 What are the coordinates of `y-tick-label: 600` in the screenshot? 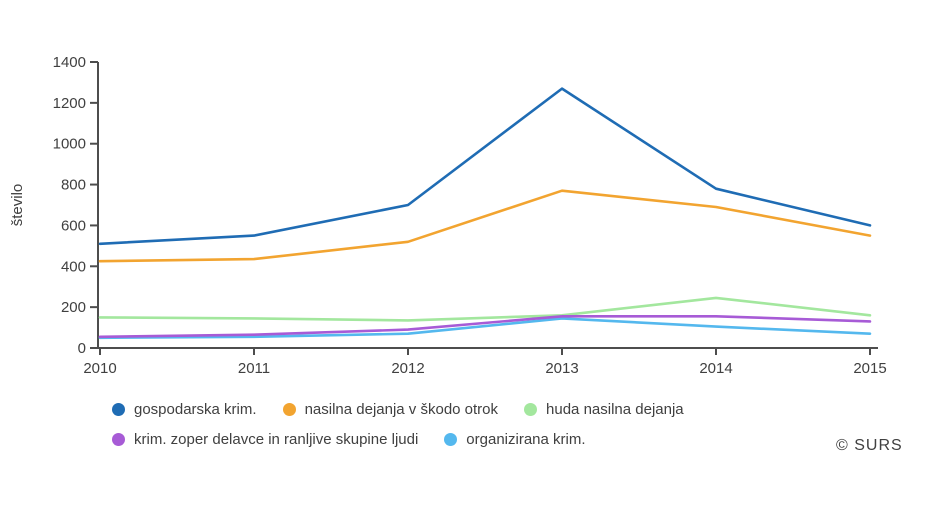 It's located at (73, 225).